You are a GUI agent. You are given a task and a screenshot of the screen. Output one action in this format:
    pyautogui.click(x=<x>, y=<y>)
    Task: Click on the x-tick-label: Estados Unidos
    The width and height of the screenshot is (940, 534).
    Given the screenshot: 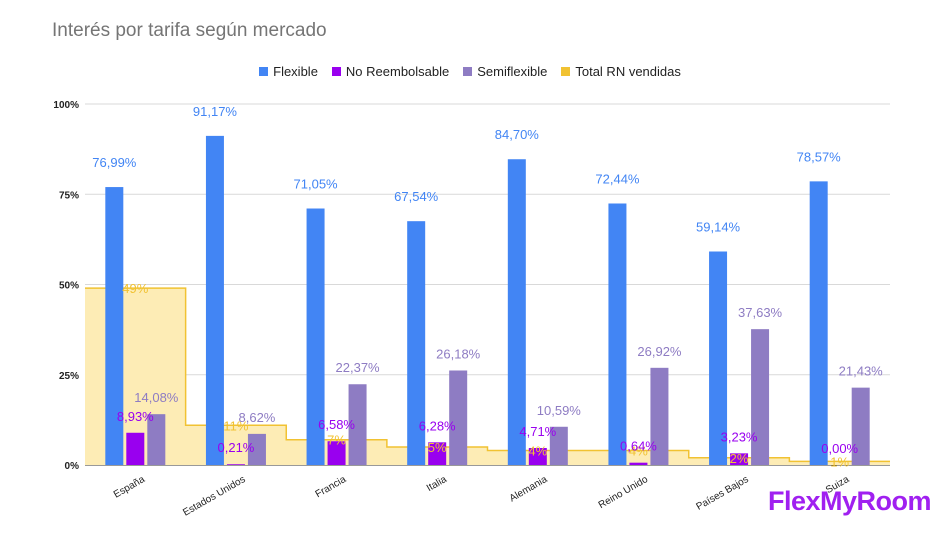 What is the action you would take?
    pyautogui.click(x=214, y=496)
    